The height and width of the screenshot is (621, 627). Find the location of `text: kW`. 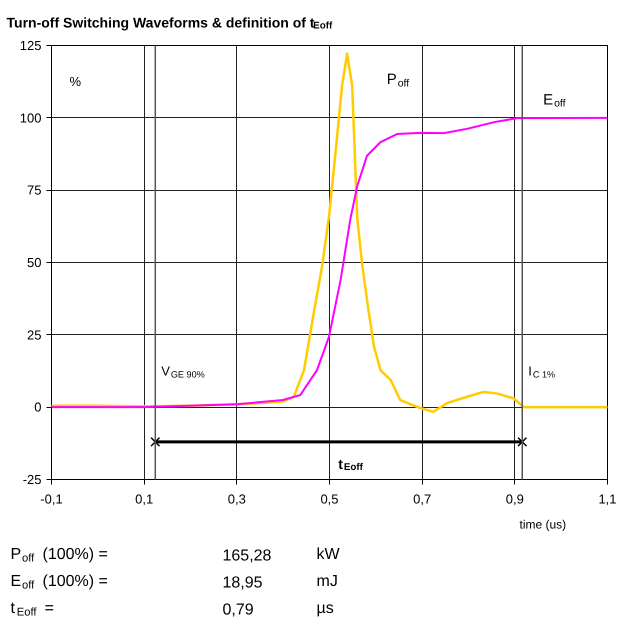

text: kW is located at coordinates (328, 554).